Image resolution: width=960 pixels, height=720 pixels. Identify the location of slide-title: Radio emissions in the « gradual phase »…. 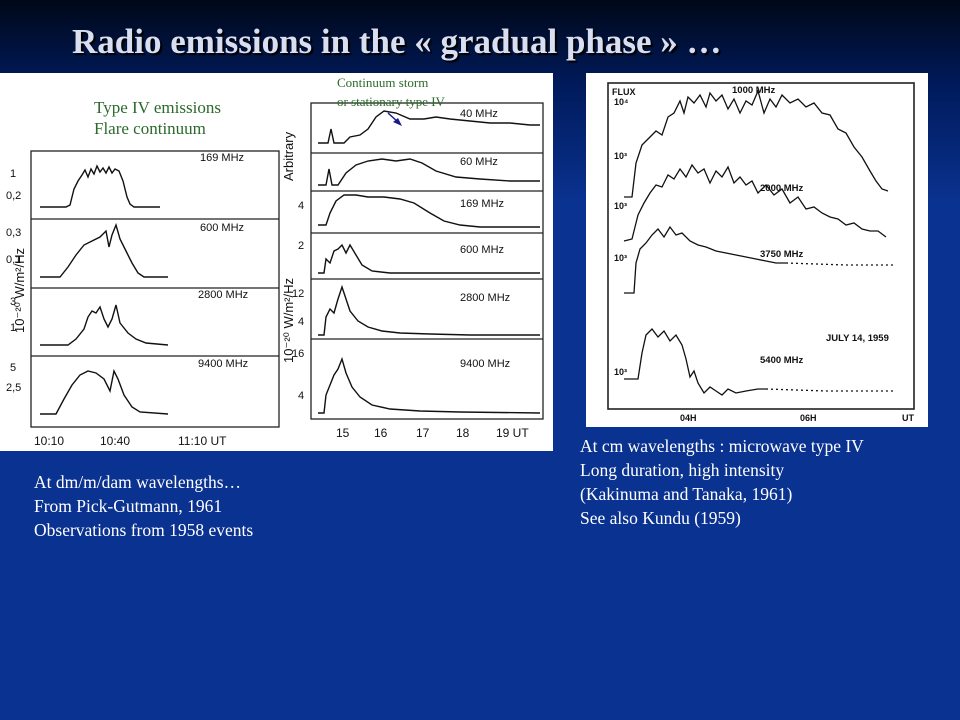
(397, 41).